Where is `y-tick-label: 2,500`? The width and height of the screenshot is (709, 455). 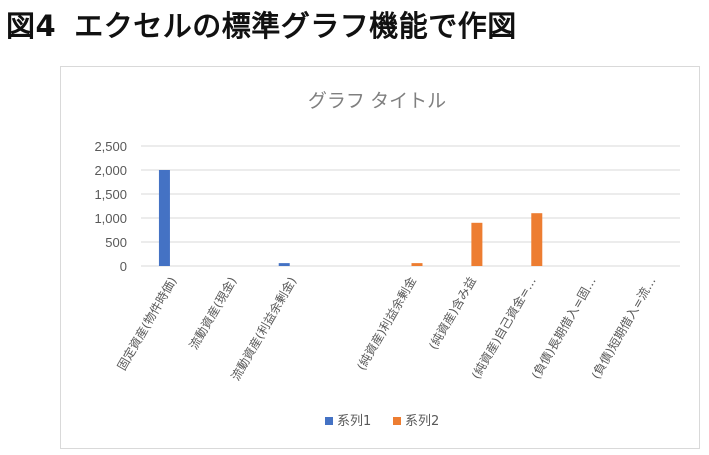 y-tick-label: 2,500 is located at coordinates (110, 146).